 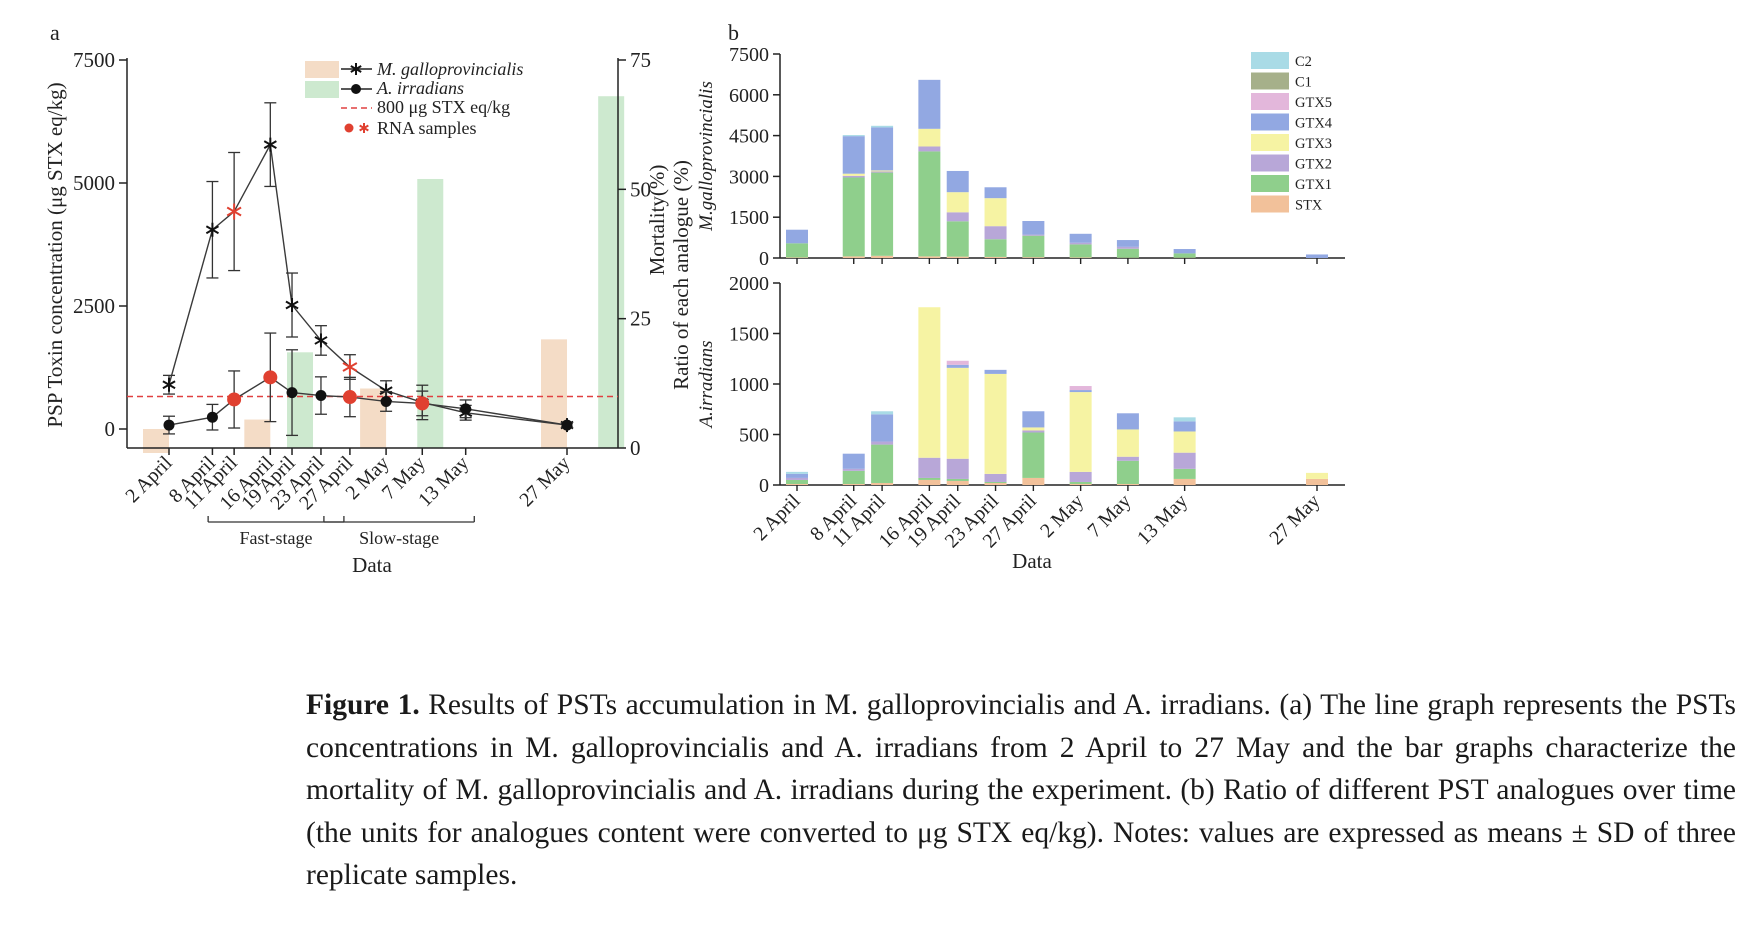 What do you see at coordinates (749, 385) in the screenshot?
I see `y-tick-label: 1000` at bounding box center [749, 385].